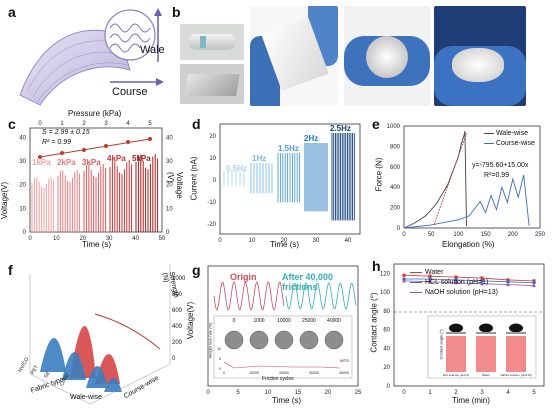 The height and width of the screenshot is (412, 554). Describe the element at coordinates (40, 124) in the screenshot. I see `c-toptick: 0` at that location.